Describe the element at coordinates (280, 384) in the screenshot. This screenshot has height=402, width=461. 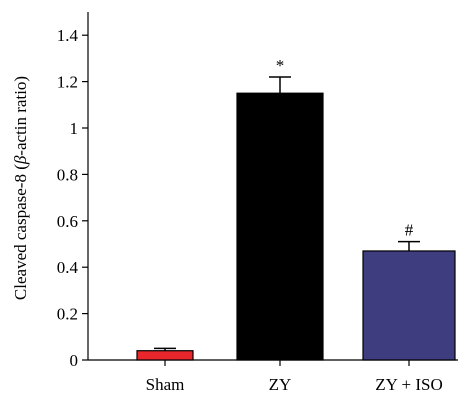
I see `x-tick-label-zy: ZY` at that location.